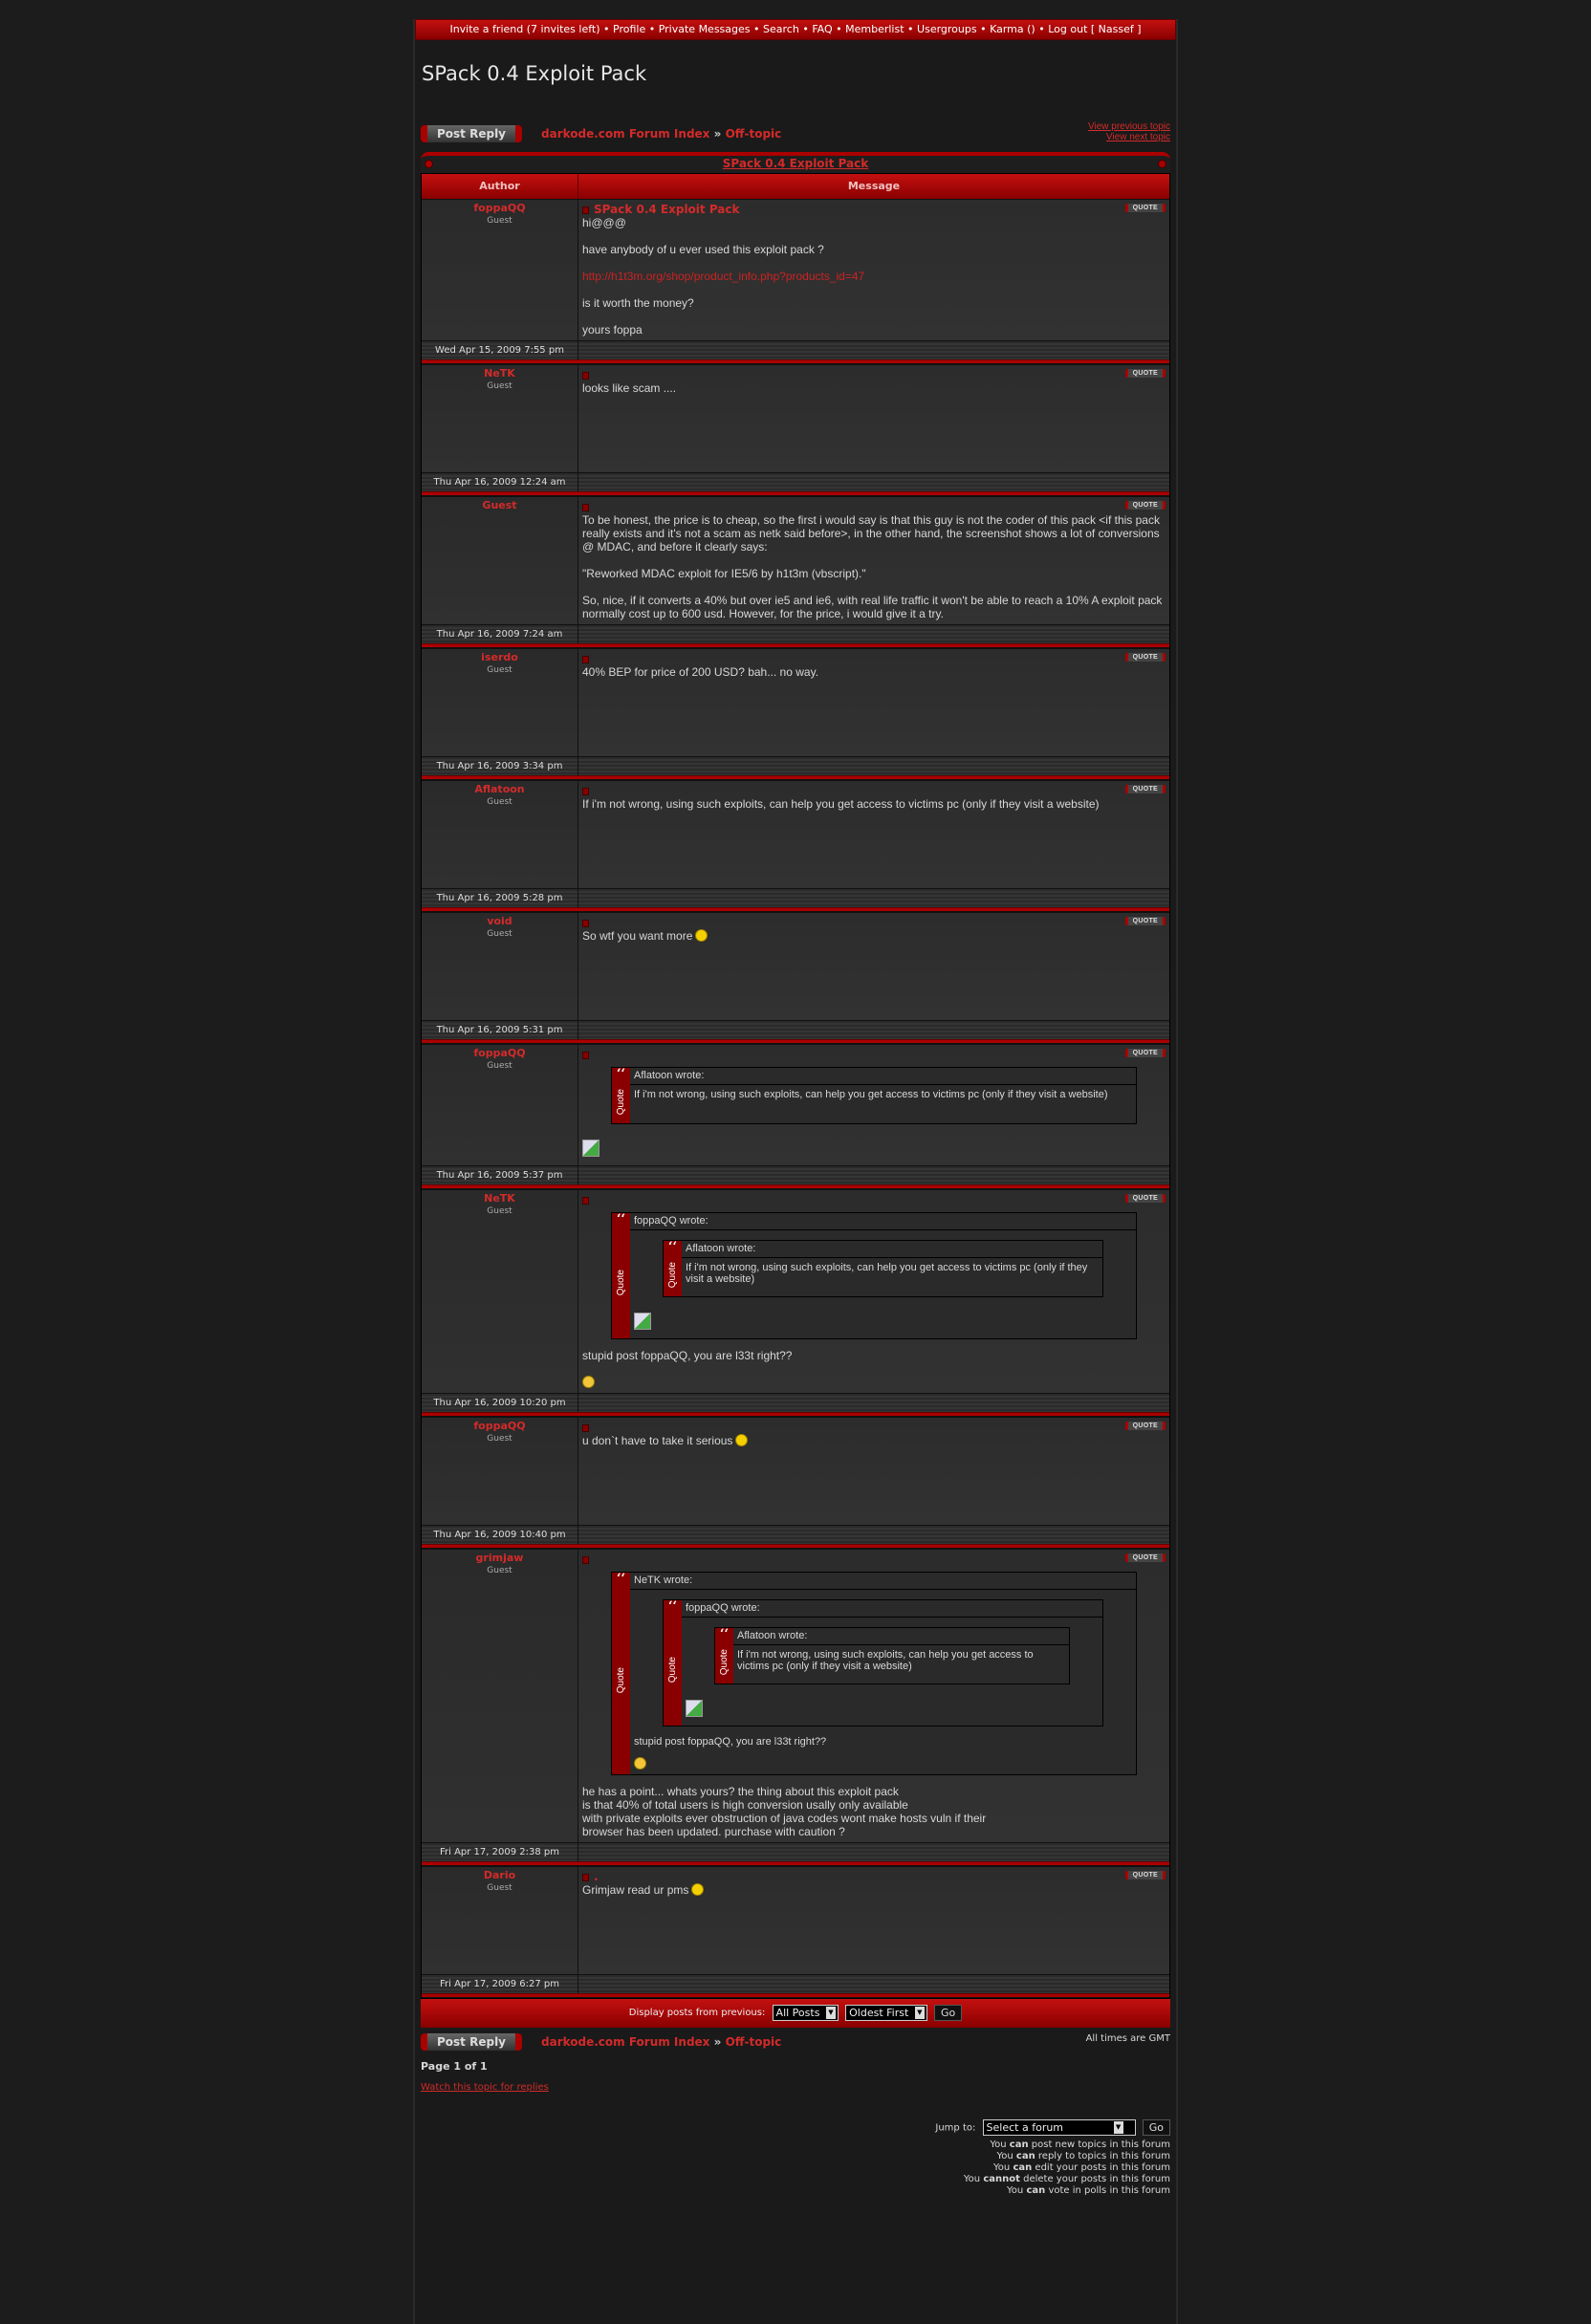 Image resolution: width=1591 pixels, height=2324 pixels. I want to click on quote-sidebar: ‘‘ Quote, so click(621, 1095).